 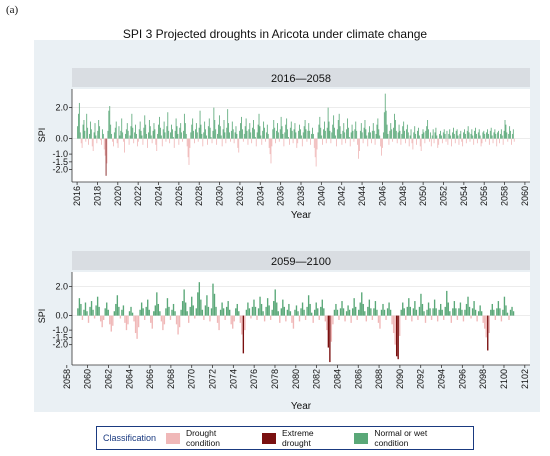 What do you see at coordinates (60, 337) in the screenshot?
I see `y-tick-label-2-3: -1.5` at bounding box center [60, 337].